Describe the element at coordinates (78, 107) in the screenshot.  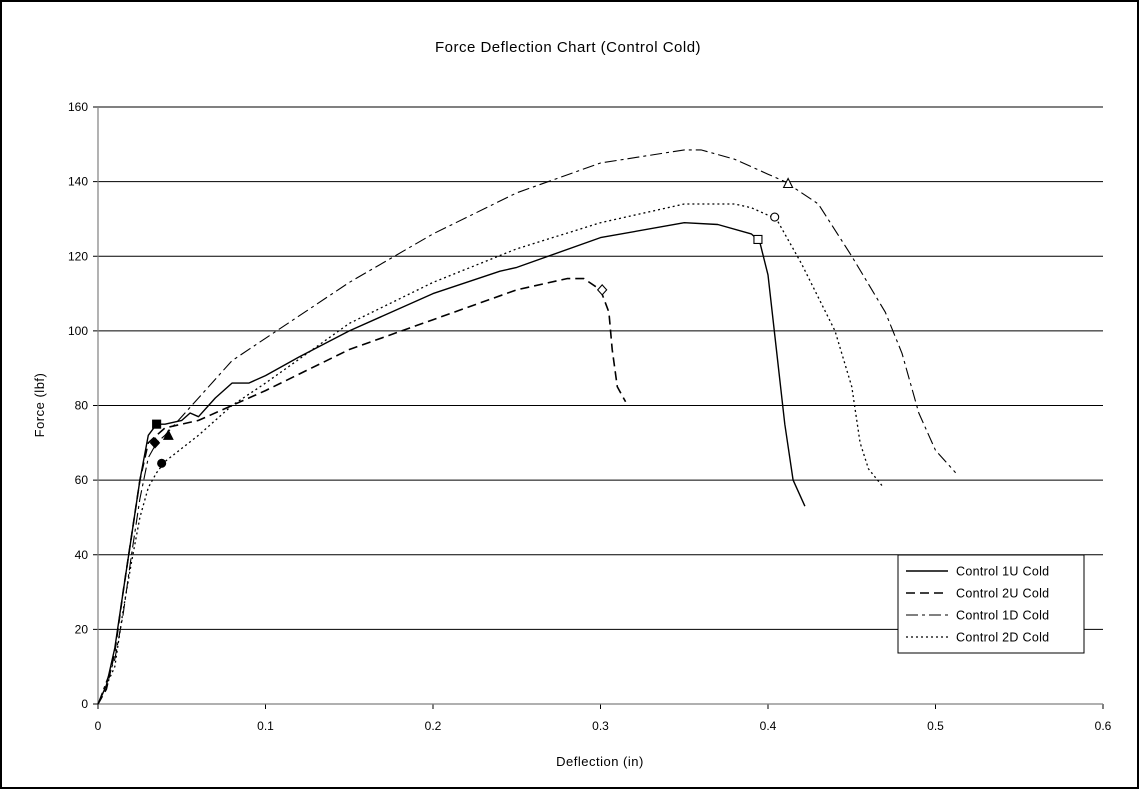
I see `y-tick-label: 160` at that location.